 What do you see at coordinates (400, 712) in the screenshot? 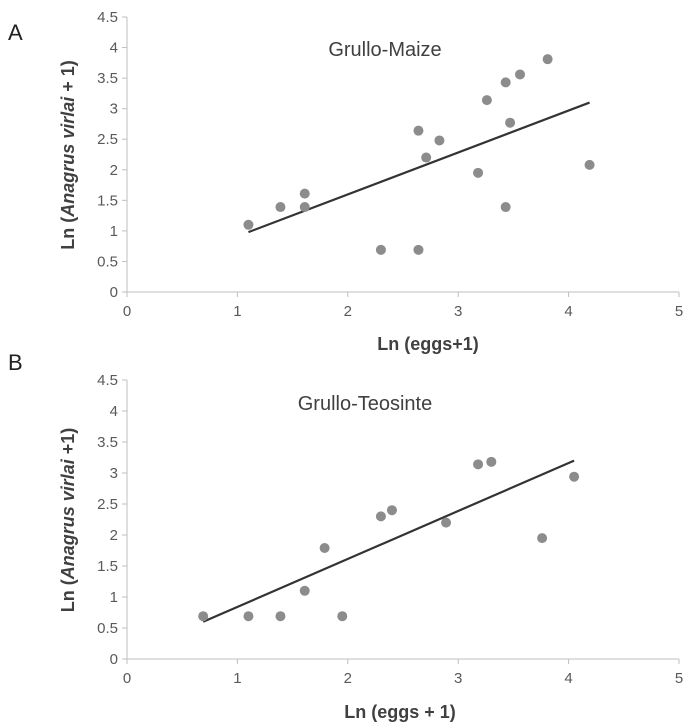
I see `x-axis-title: Ln (eggs + 1)` at bounding box center [400, 712].